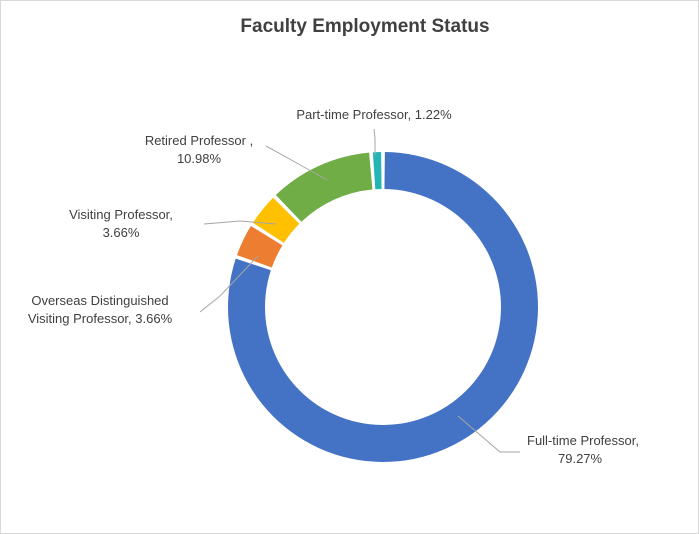  Describe the element at coordinates (324, 187) in the screenshot. I see `slice-retired-professor` at that location.